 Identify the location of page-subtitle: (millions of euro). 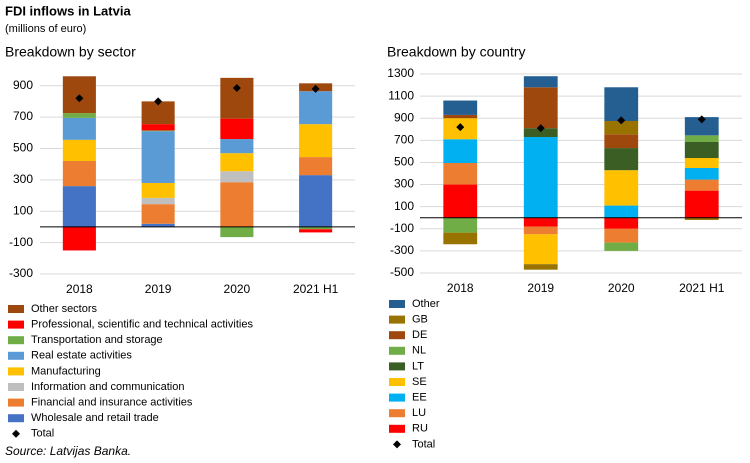
(45, 29).